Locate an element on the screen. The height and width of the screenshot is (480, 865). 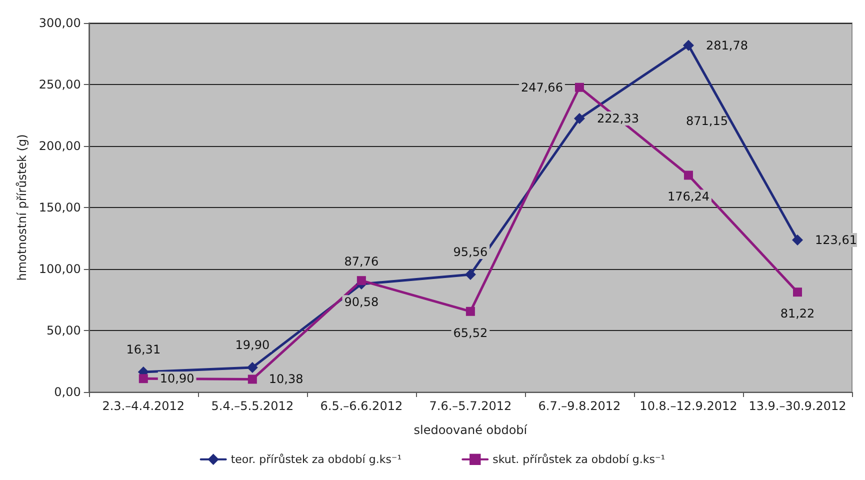
annotation: 871,15 is located at coordinates (707, 121).